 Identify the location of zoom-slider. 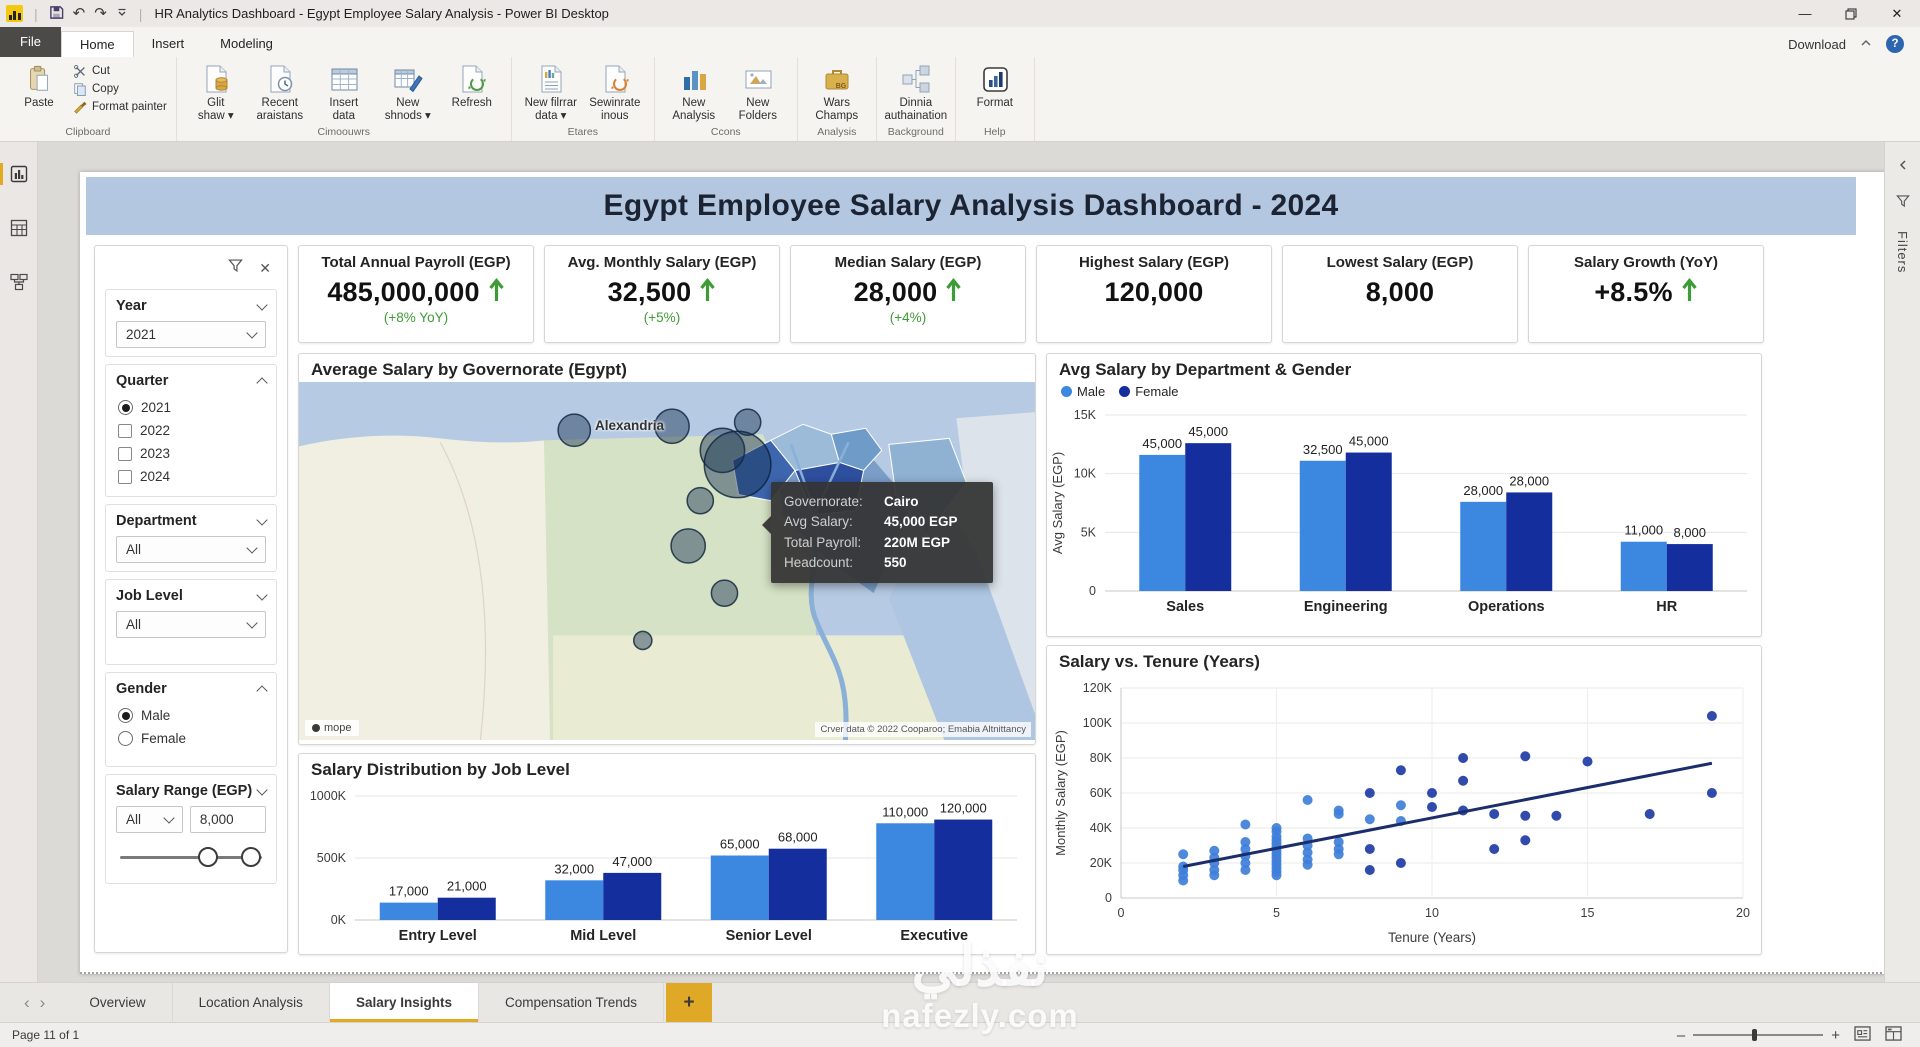
(1758, 1035).